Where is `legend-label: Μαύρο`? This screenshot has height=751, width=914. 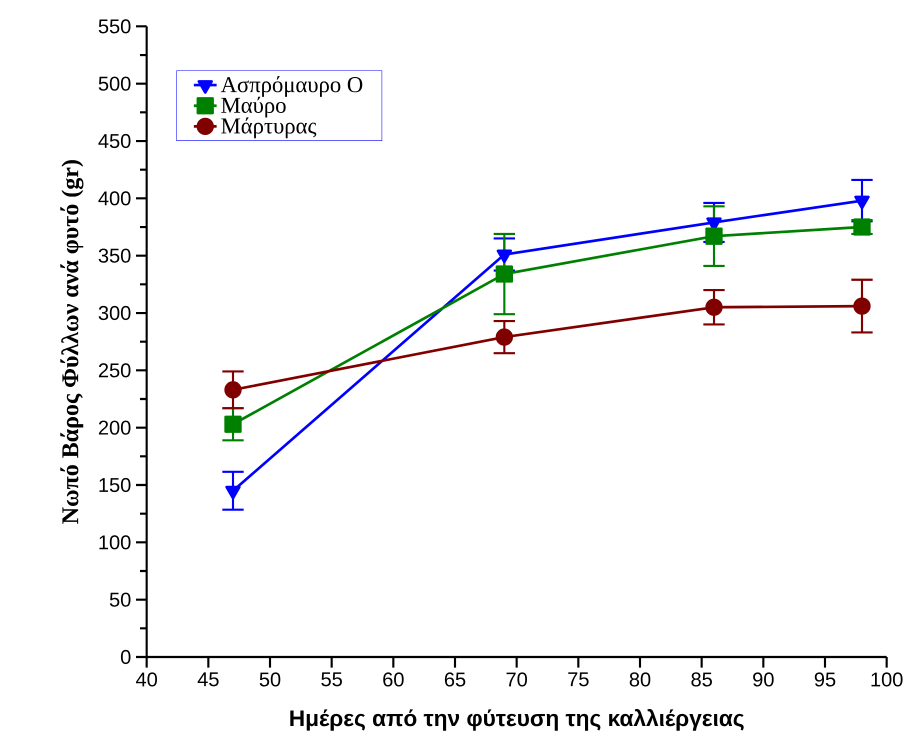
legend-label: Μαύρο is located at coordinates (253, 107).